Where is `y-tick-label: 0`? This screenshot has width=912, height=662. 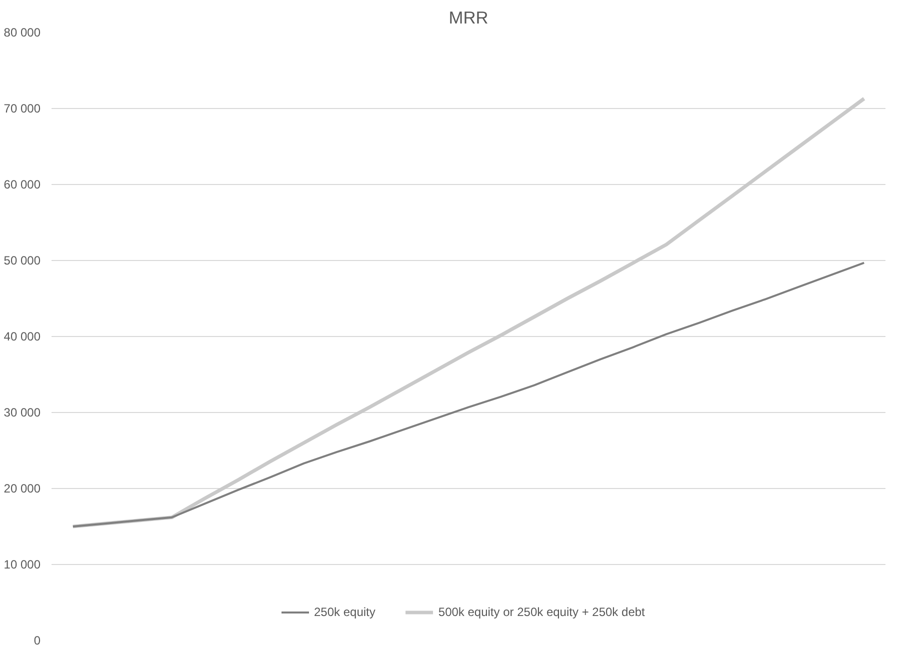 y-tick-label: 0 is located at coordinates (37, 641).